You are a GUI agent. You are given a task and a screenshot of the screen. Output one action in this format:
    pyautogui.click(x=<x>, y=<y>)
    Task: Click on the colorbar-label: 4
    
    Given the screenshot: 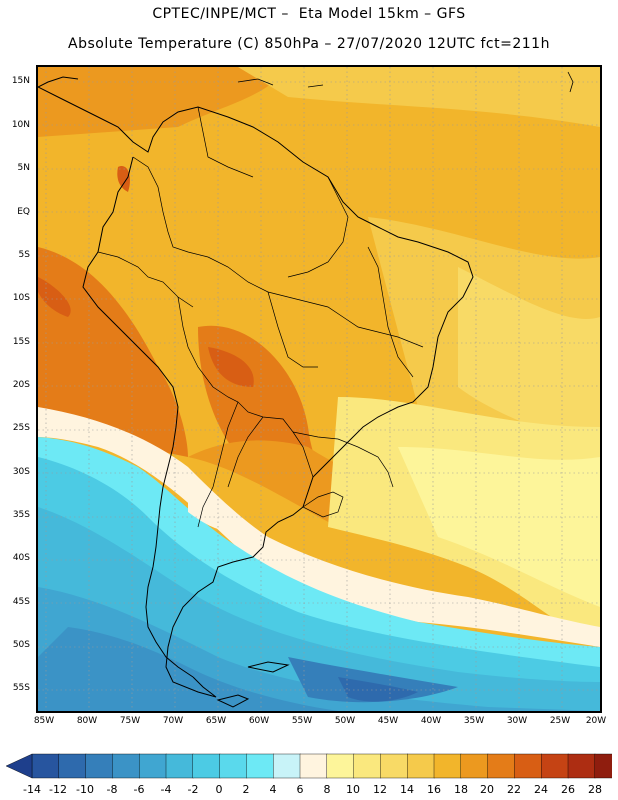 What is the action you would take?
    pyautogui.click(x=273, y=789)
    